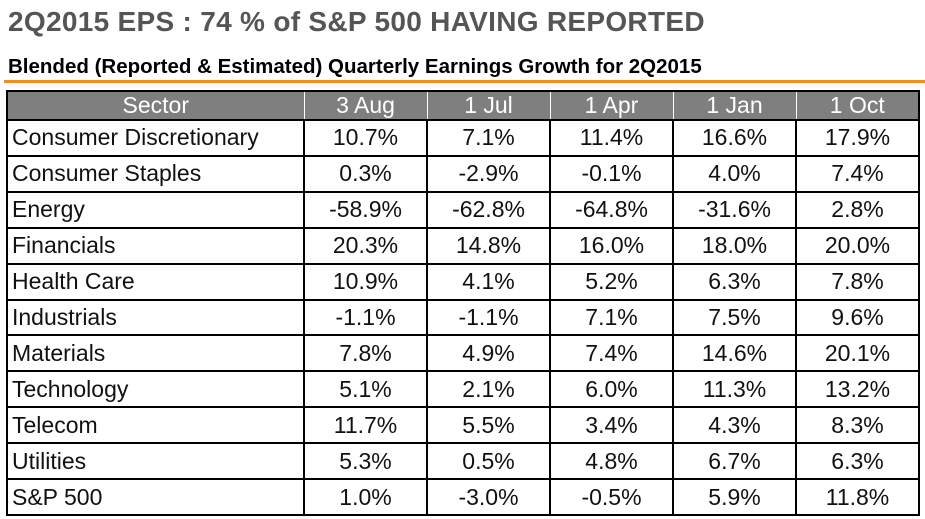 Image resolution: width=925 pixels, height=519 pixels. Describe the element at coordinates (734, 138) in the screenshot. I see `growth-value-cell: 16.6%` at that location.